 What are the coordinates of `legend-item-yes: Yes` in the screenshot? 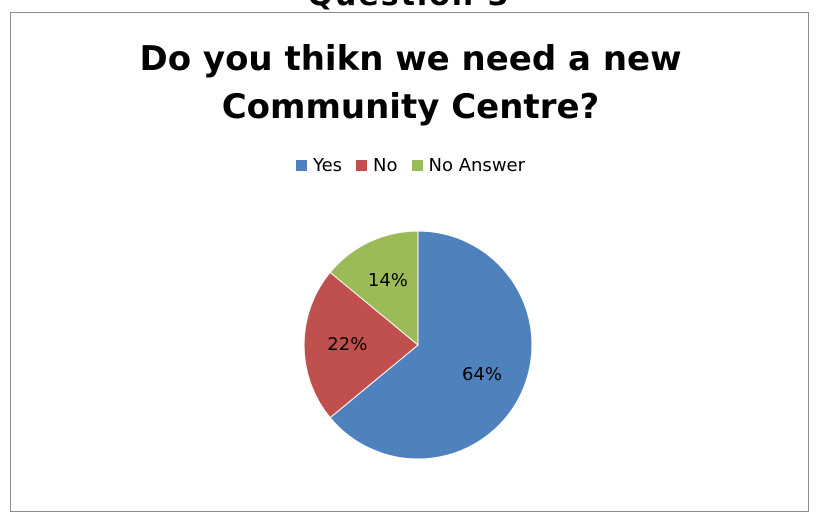 It's located at (319, 165).